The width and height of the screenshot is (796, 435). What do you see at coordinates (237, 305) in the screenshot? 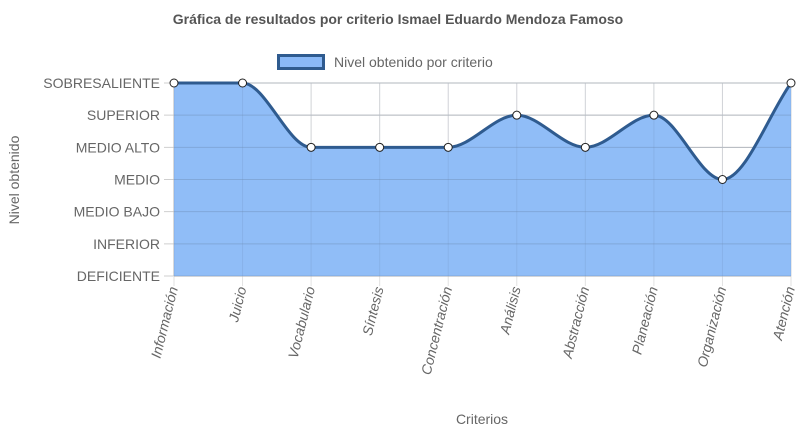
I see `x-tick-label: Juicio` at bounding box center [237, 305].